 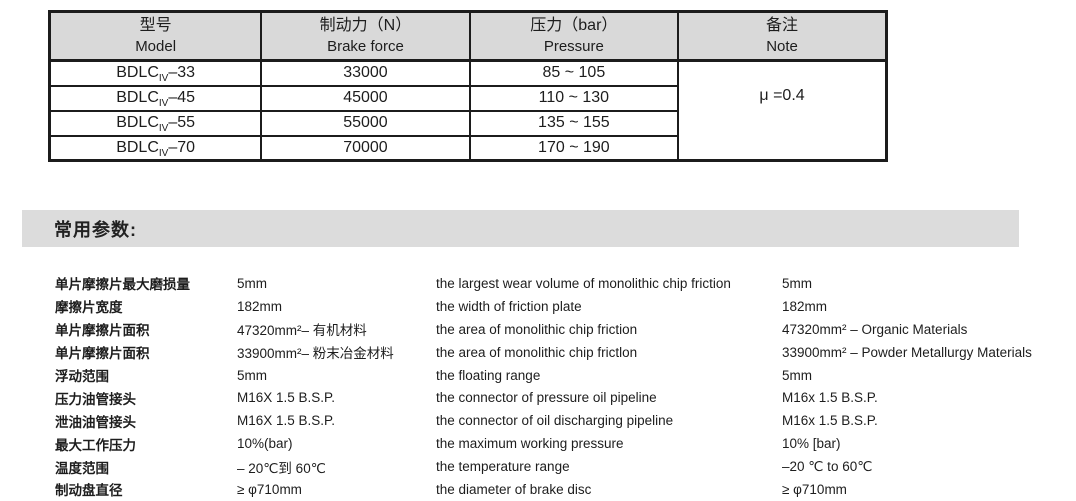 What do you see at coordinates (95, 399) in the screenshot?
I see `param-zh-label: 压力油管接头` at bounding box center [95, 399].